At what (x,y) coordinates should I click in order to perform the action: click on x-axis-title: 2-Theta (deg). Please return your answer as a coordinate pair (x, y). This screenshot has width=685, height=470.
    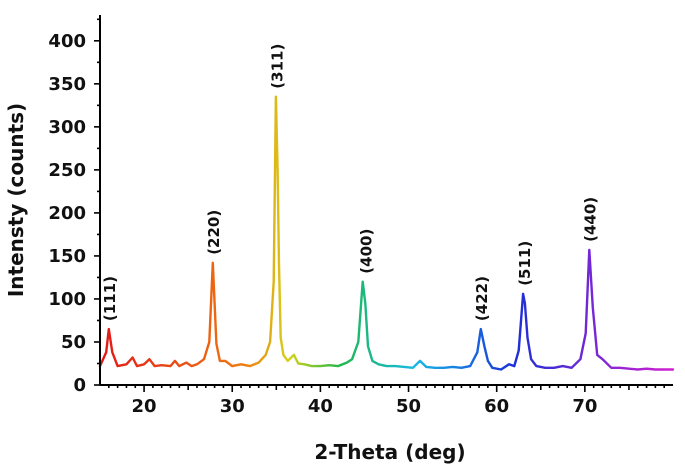
    Looking at the image, I should click on (389, 452).